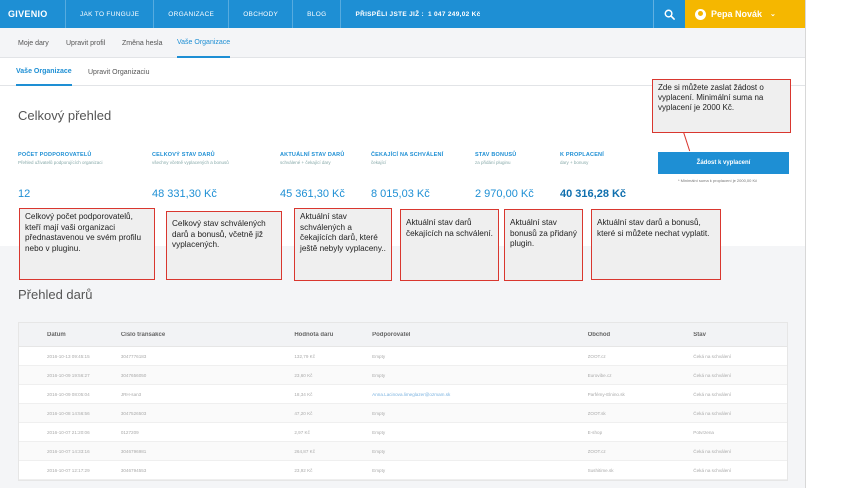 This screenshot has height=488, width=861. What do you see at coordinates (33, 14) in the screenshot?
I see `logo: GIVENIO` at bounding box center [33, 14].